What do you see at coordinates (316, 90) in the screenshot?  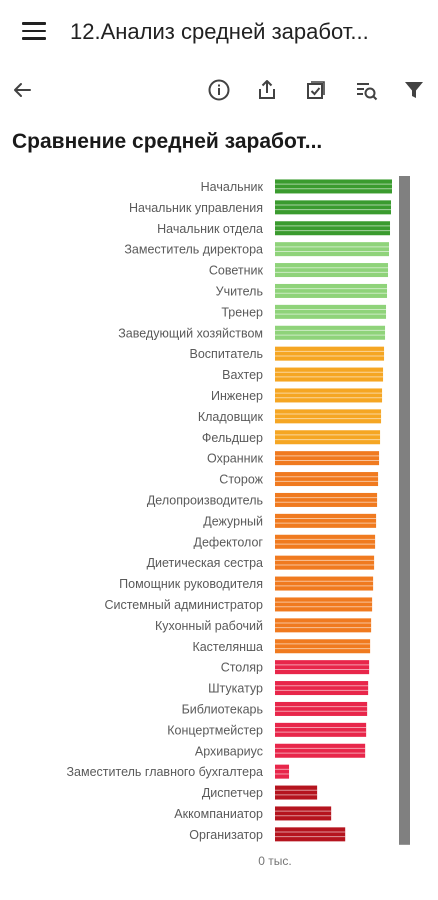 I see `select-icon` at bounding box center [316, 90].